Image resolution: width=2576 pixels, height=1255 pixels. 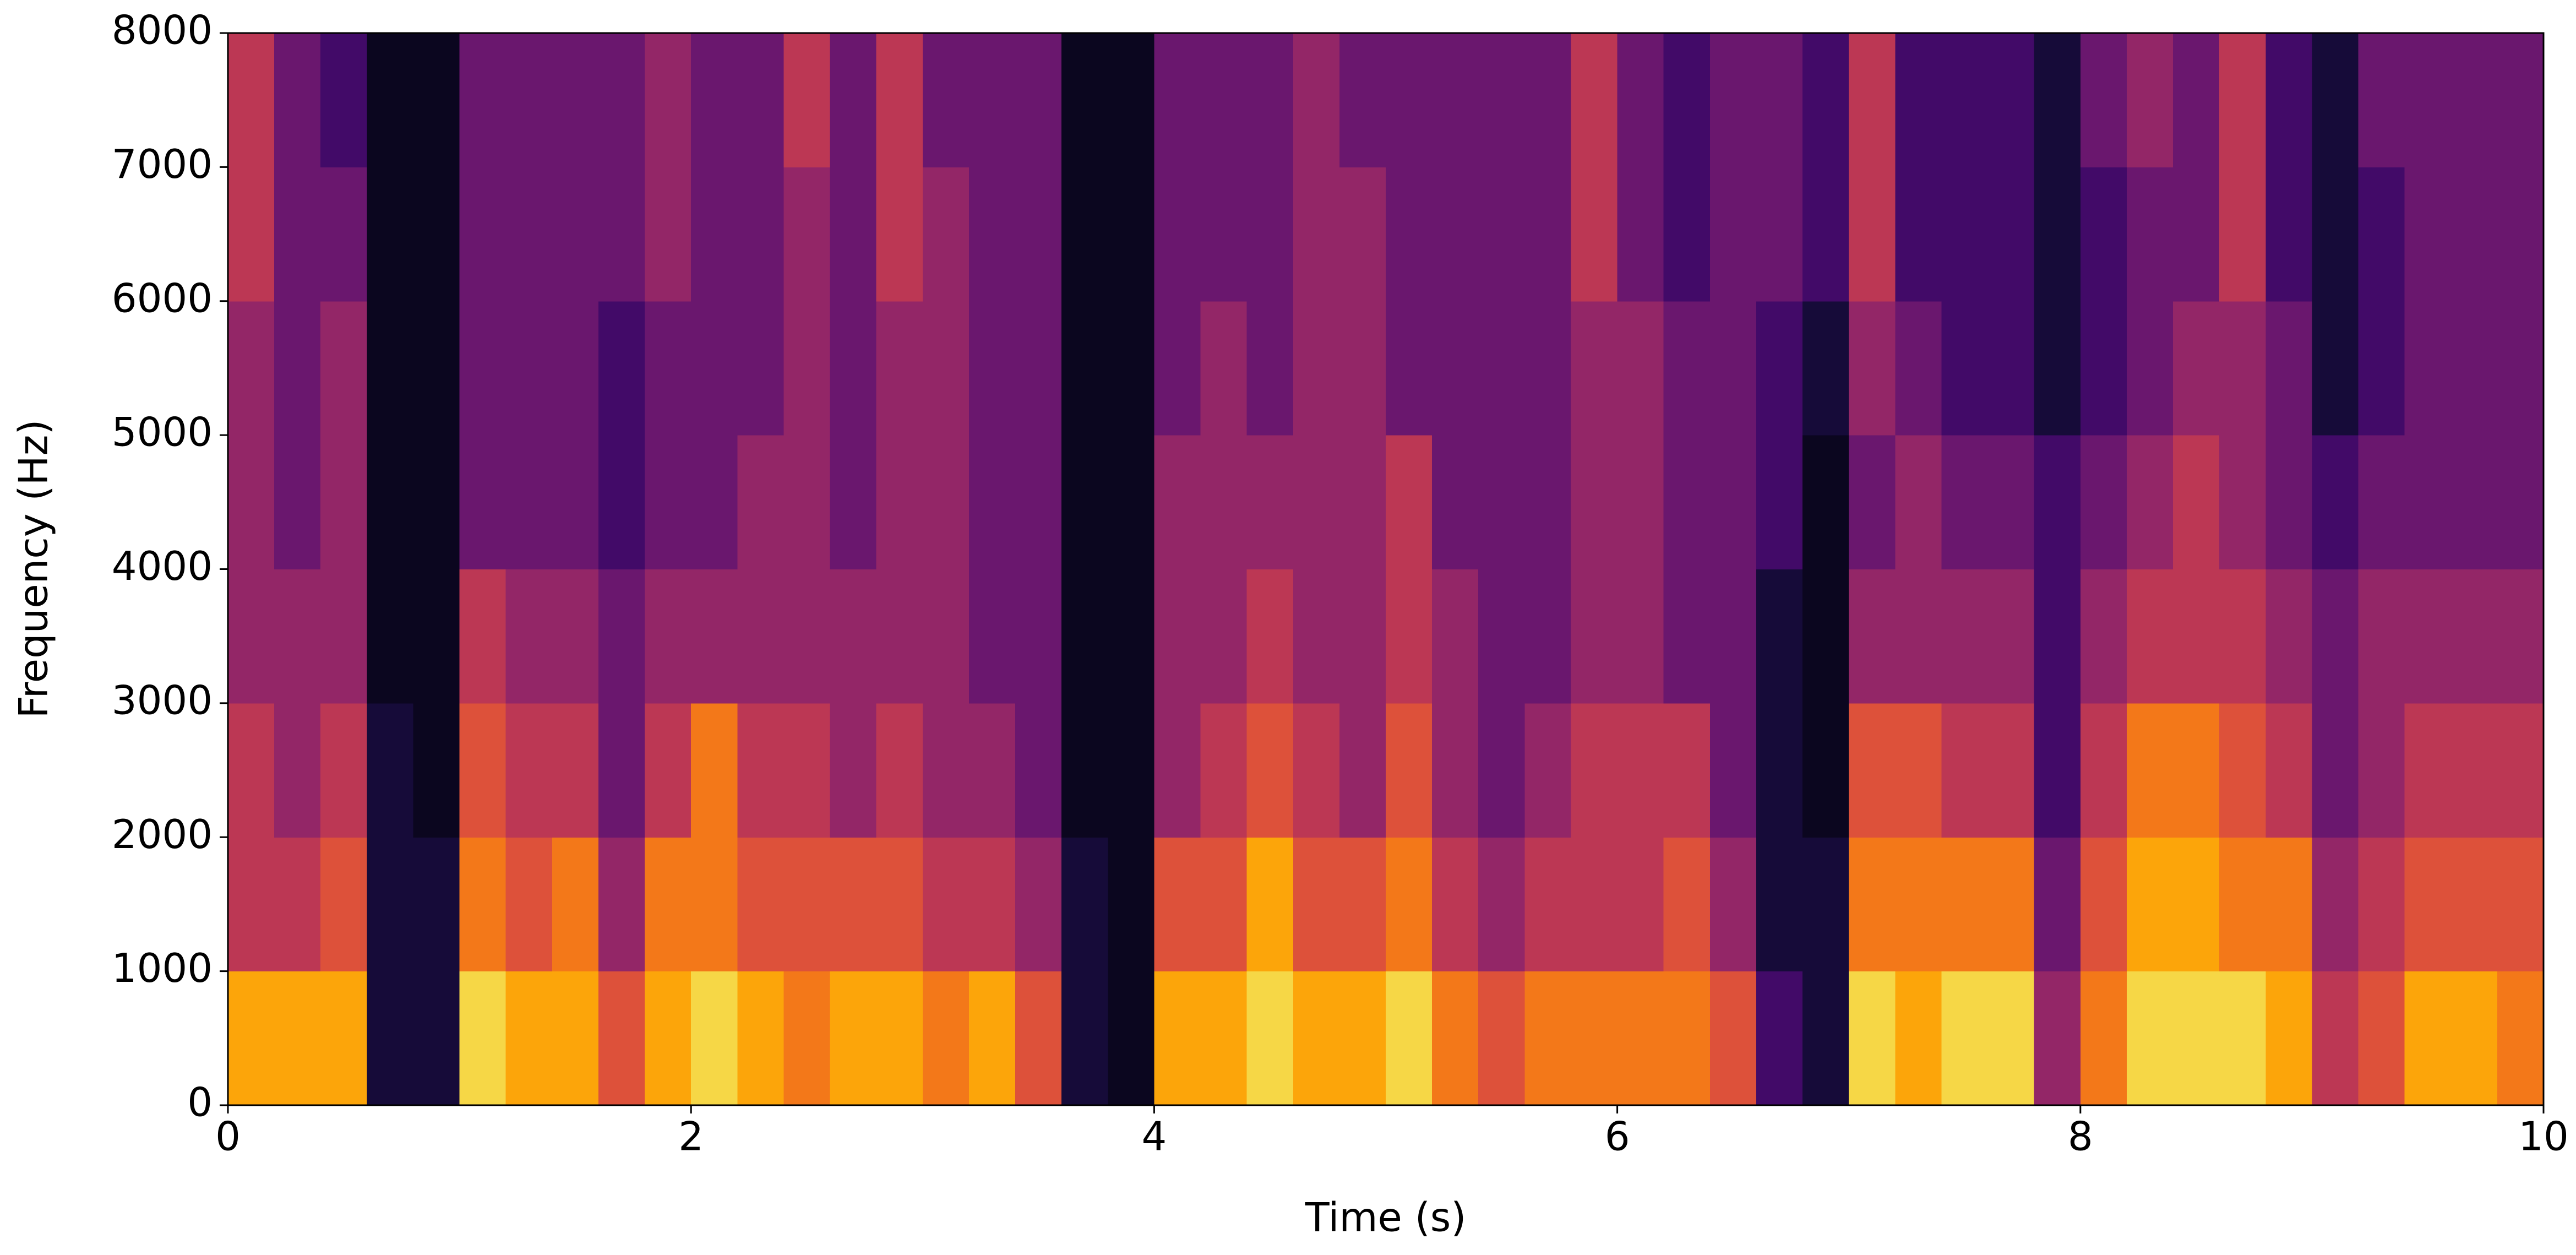 What do you see at coordinates (2080, 1137) in the screenshot?
I see `x-tick-label: 8` at bounding box center [2080, 1137].